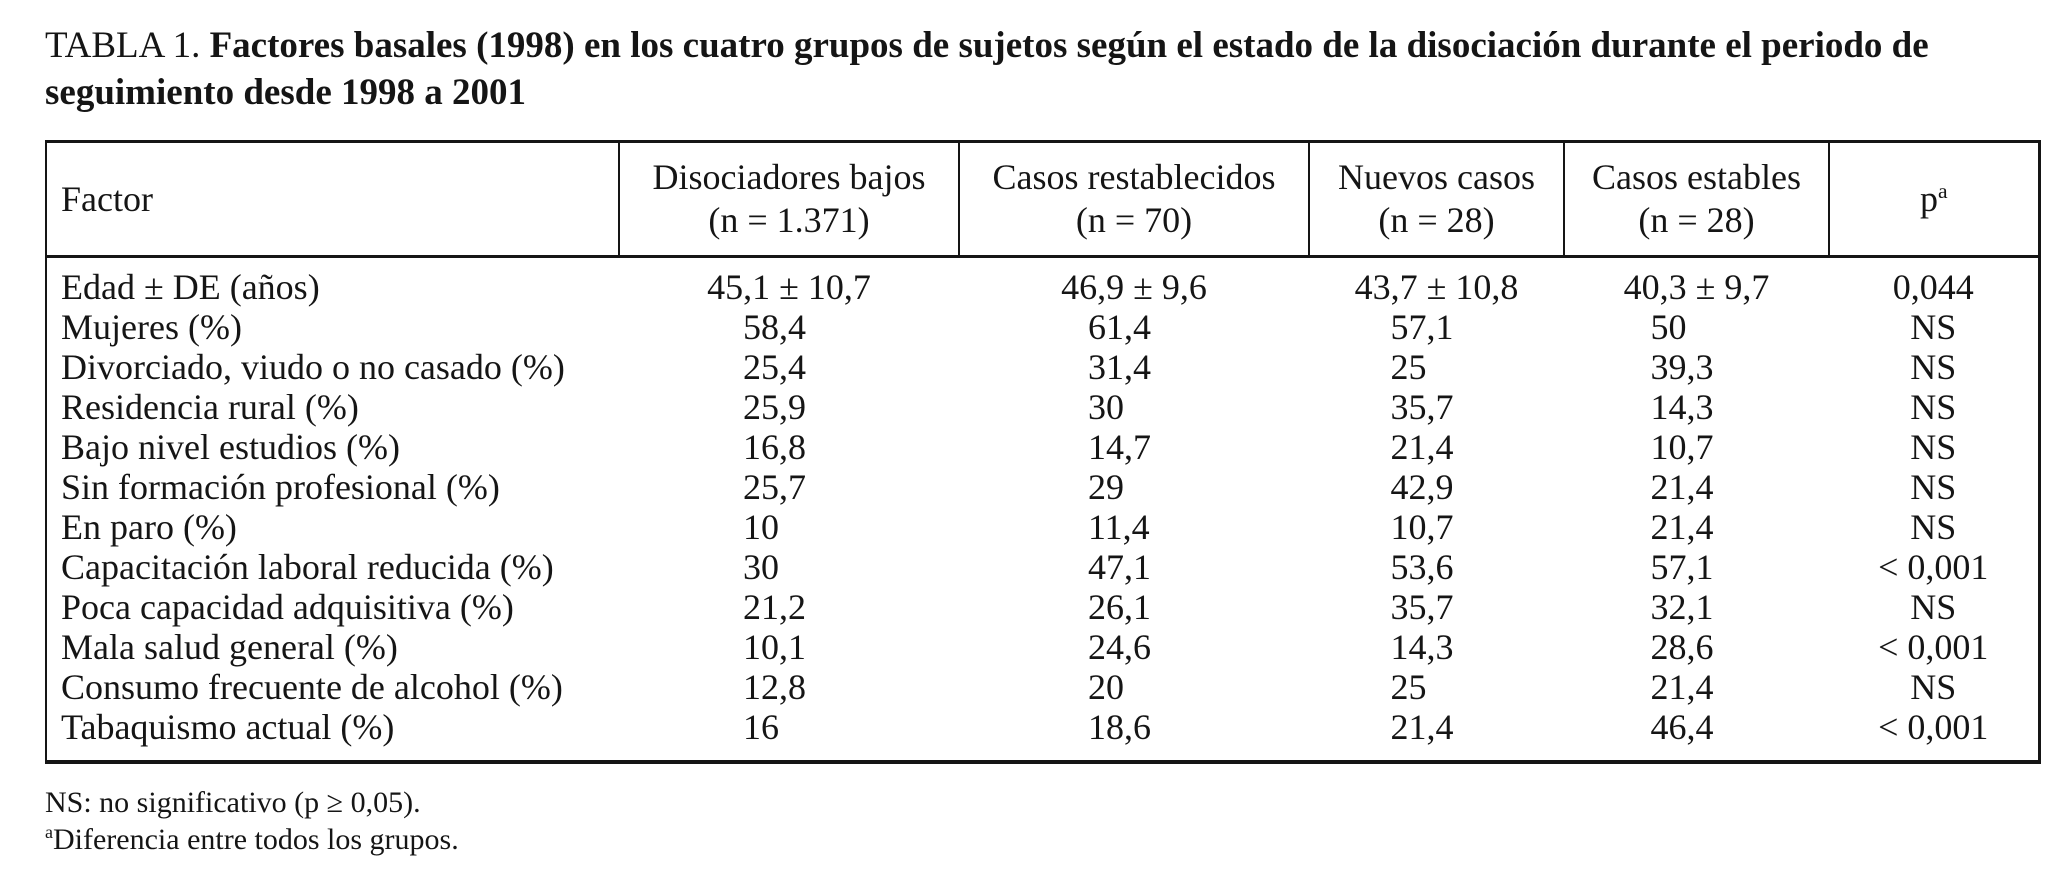 Image resolution: width=2070 pixels, height=870 pixels. I want to click on column-header-casos-estables: Casos estables (n = 28), so click(1696, 199).